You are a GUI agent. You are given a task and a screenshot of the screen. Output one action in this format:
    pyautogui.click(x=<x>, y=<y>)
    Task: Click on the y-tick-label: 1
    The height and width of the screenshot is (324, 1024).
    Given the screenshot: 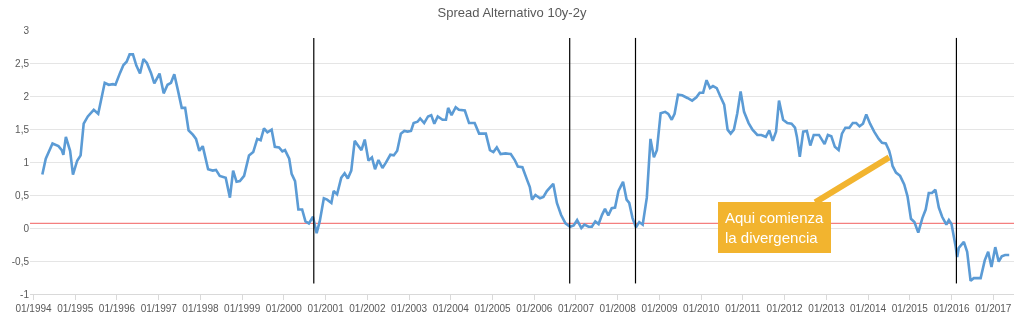 What is the action you would take?
    pyautogui.click(x=26, y=162)
    